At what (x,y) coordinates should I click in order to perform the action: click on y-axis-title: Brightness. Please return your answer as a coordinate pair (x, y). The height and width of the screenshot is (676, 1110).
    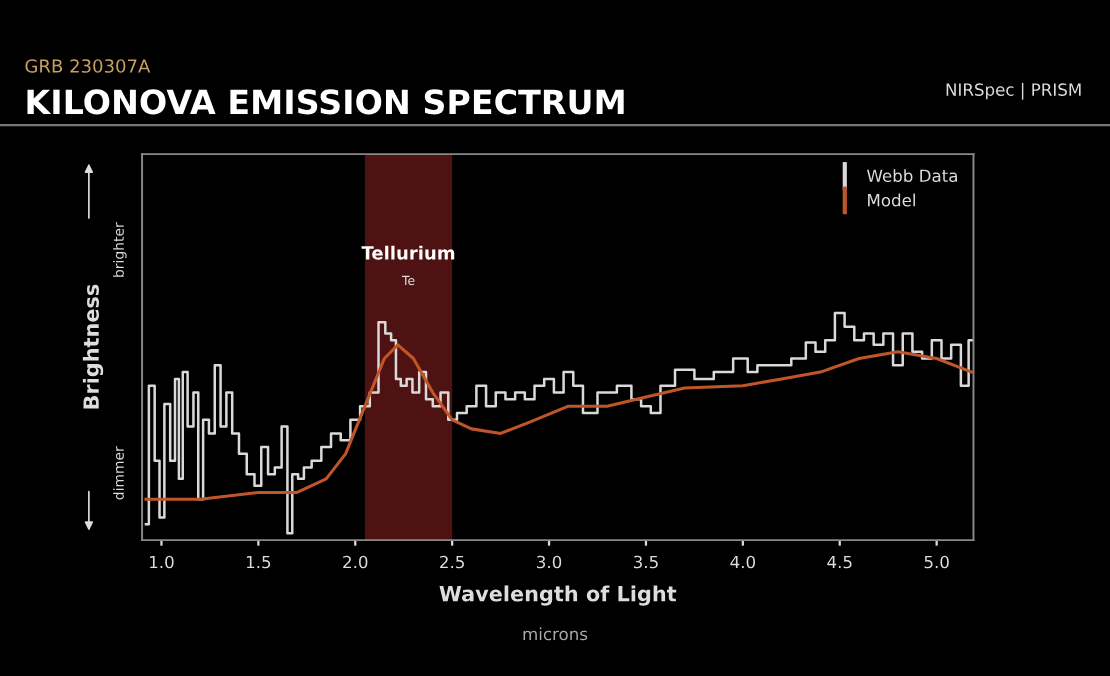
    Looking at the image, I should click on (93, 346).